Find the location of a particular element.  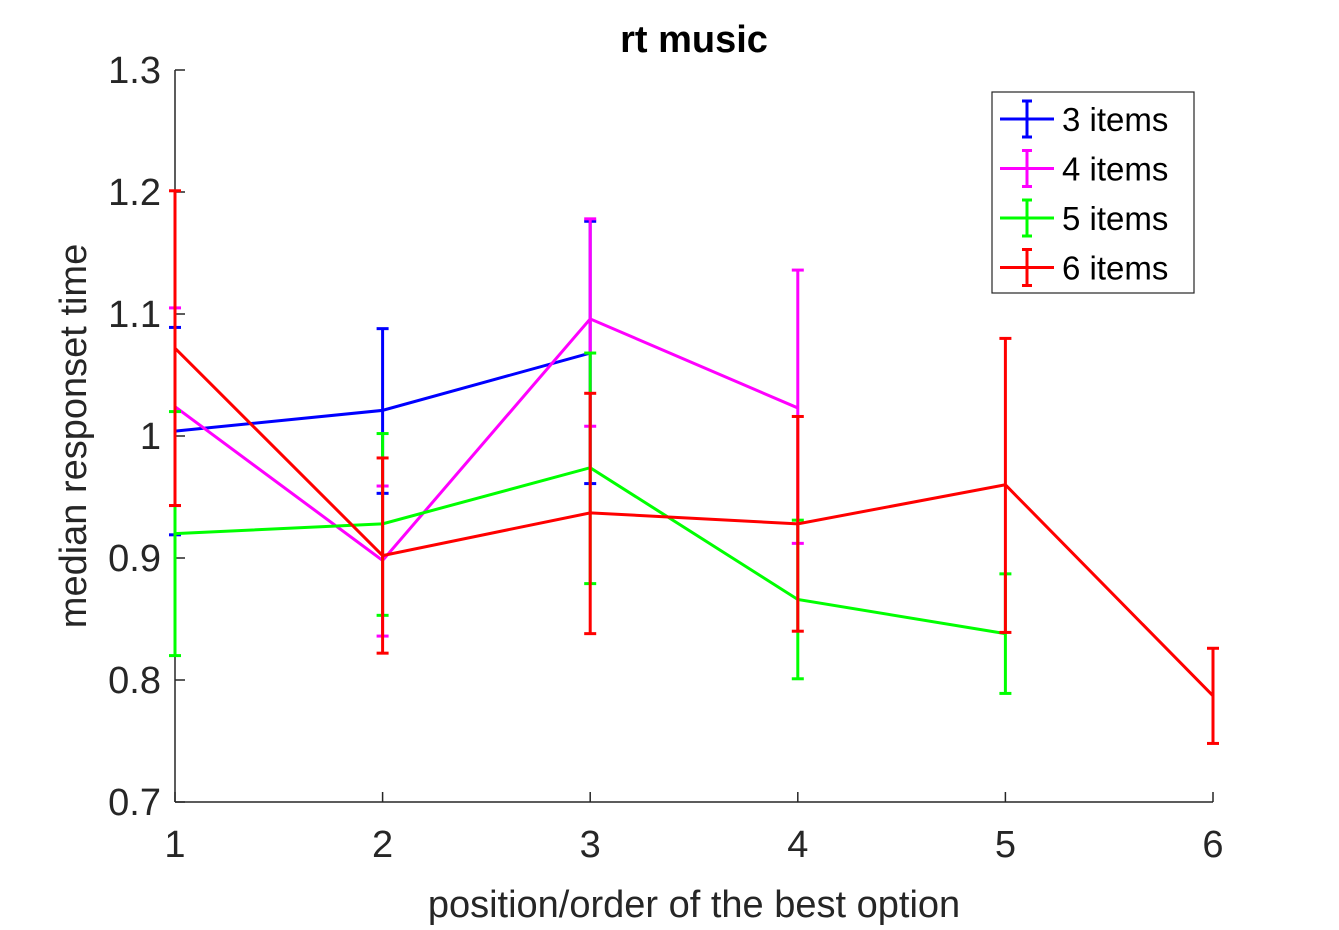

legend-label: 4 items is located at coordinates (1115, 169).